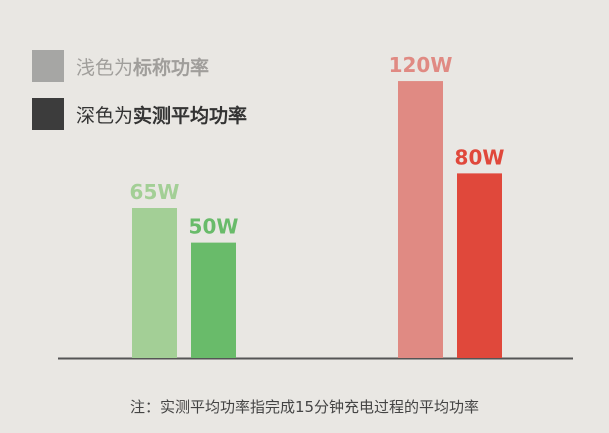  Describe the element at coordinates (421, 65) in the screenshot. I see `bar-label-120W: 120W` at that location.